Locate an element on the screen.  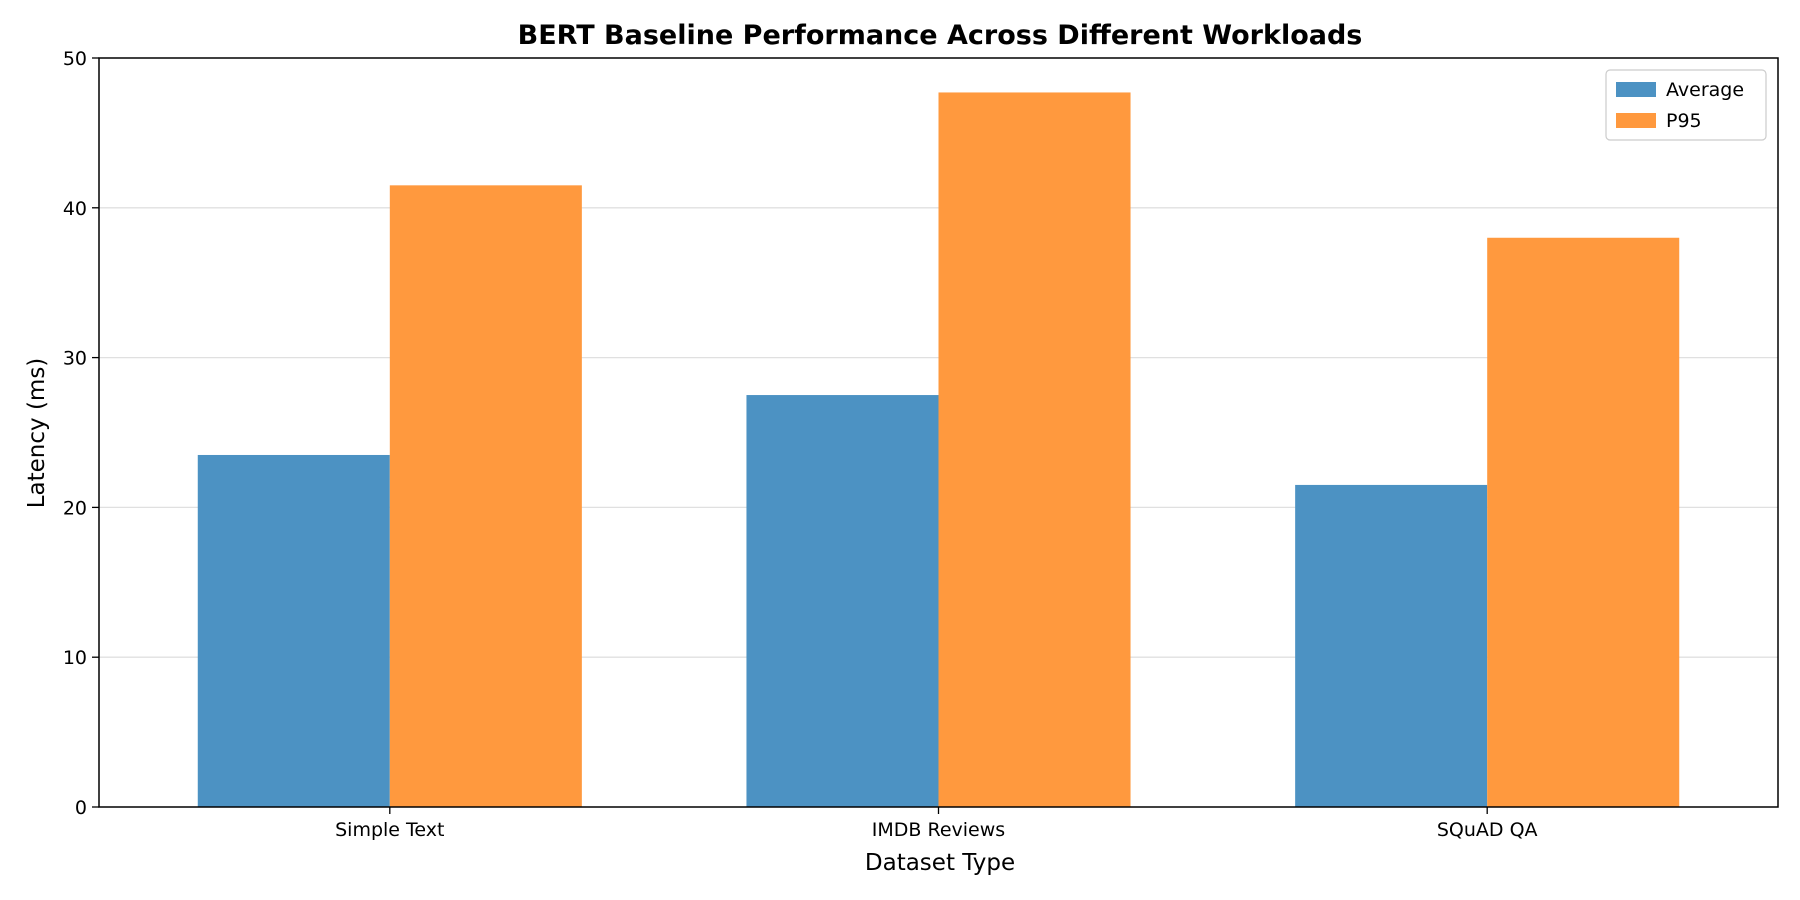
x-tick-label: IMDB Reviews is located at coordinates (938, 830).